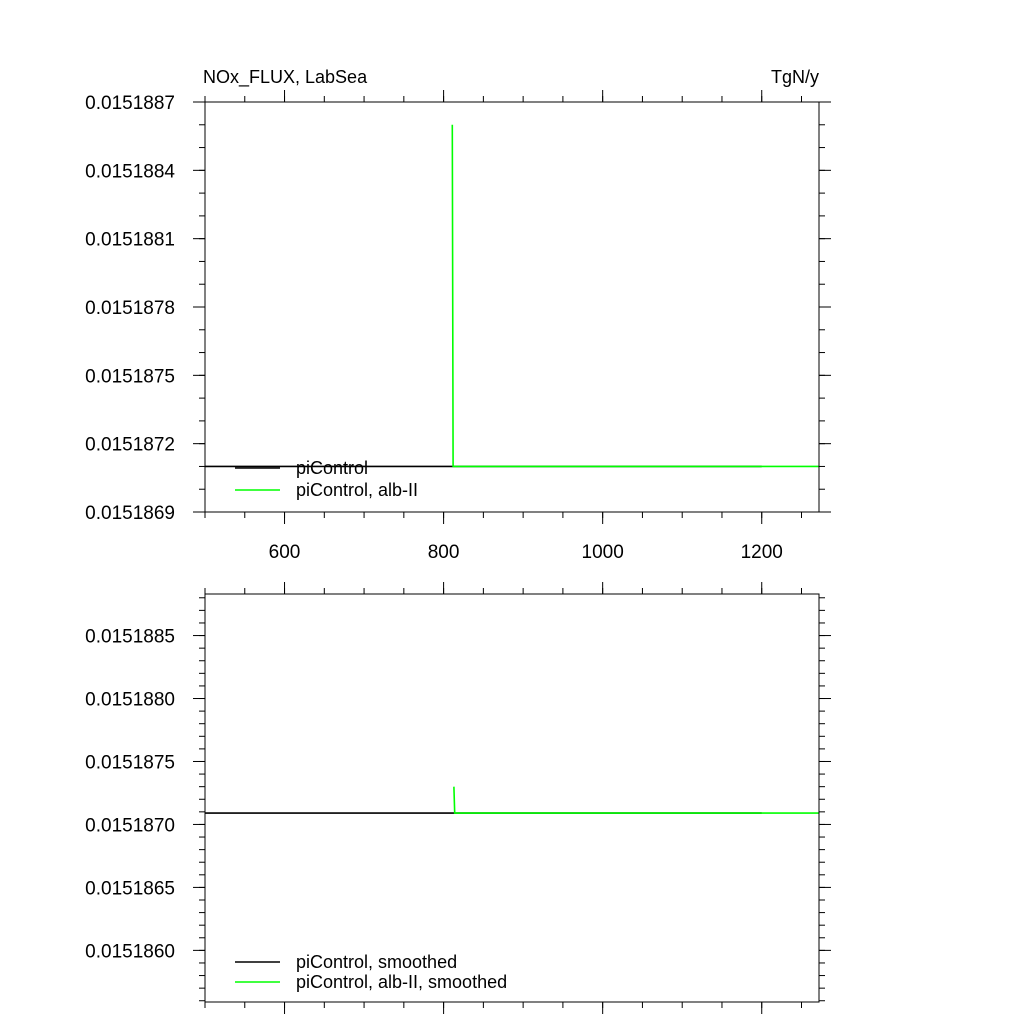 Image resolution: width=1024 pixels, height=1024 pixels. I want to click on legend-label: piControl, alb-II, so click(357, 490).